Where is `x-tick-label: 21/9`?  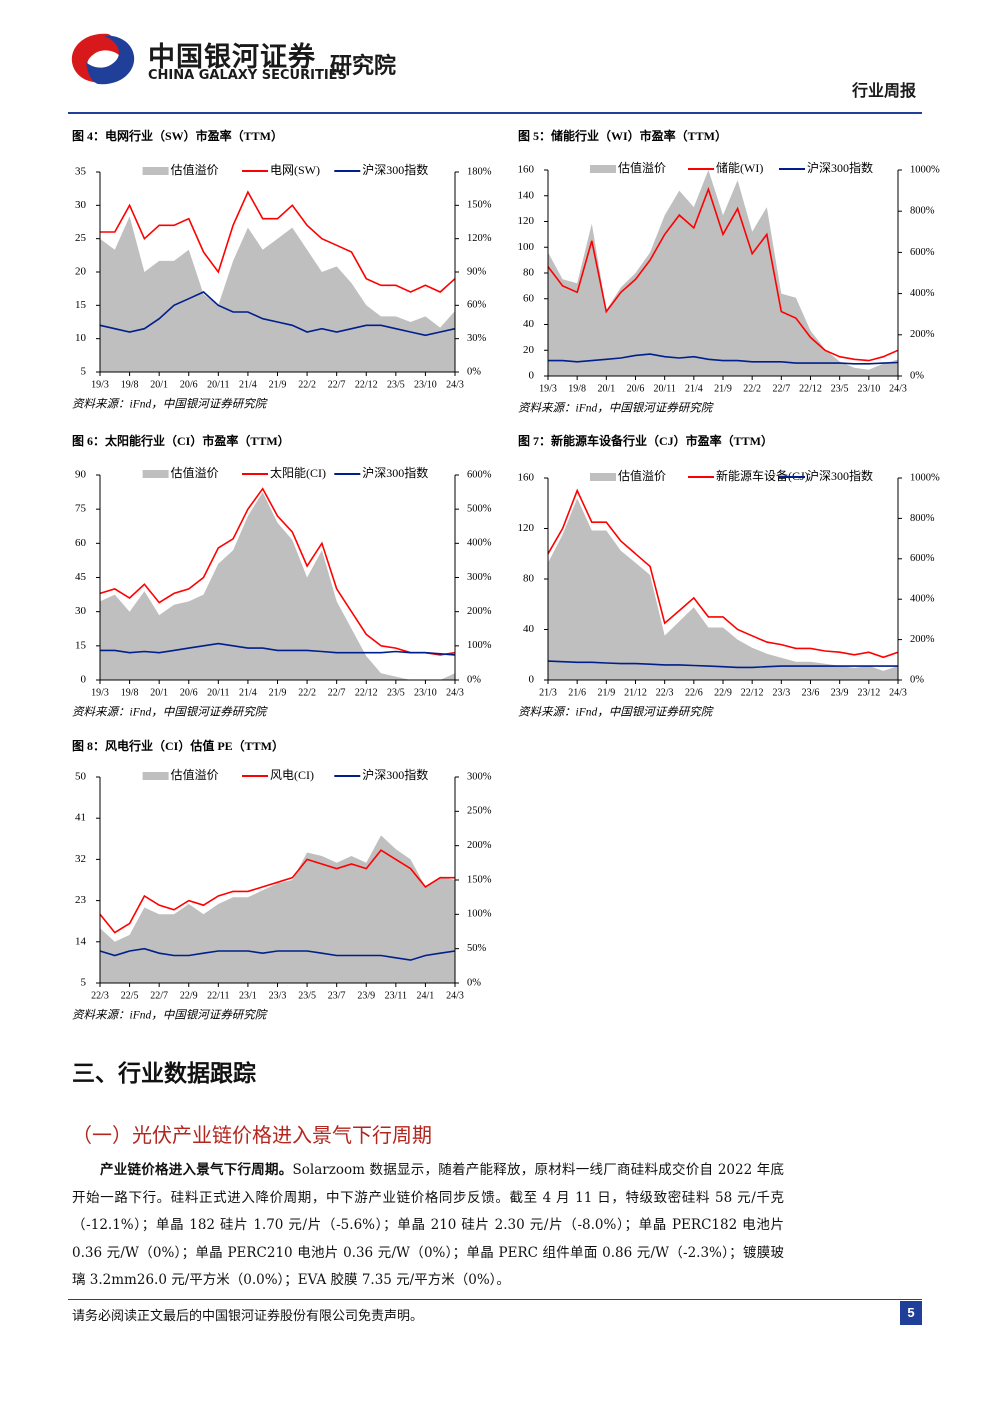
x-tick-label: 21/9 is located at coordinates (606, 692).